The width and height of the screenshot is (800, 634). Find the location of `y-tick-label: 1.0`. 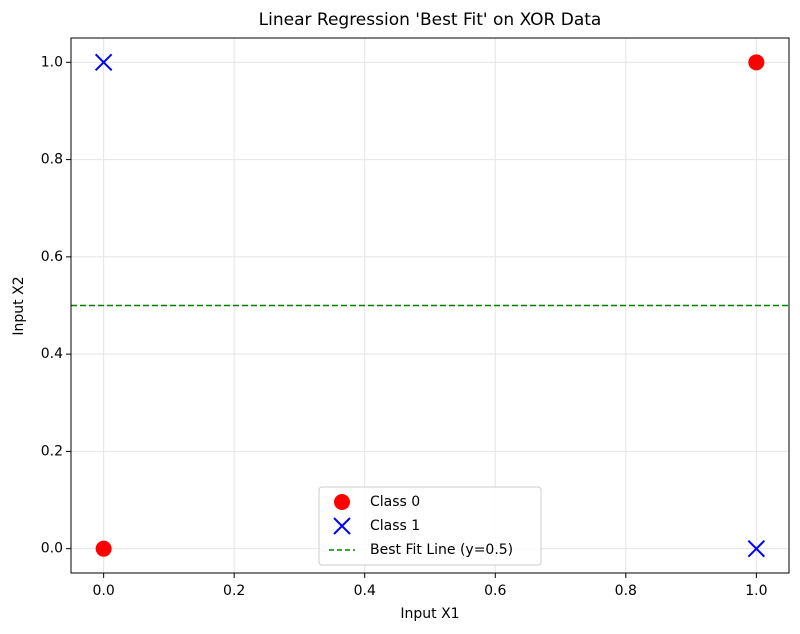

y-tick-label: 1.0 is located at coordinates (52, 62).